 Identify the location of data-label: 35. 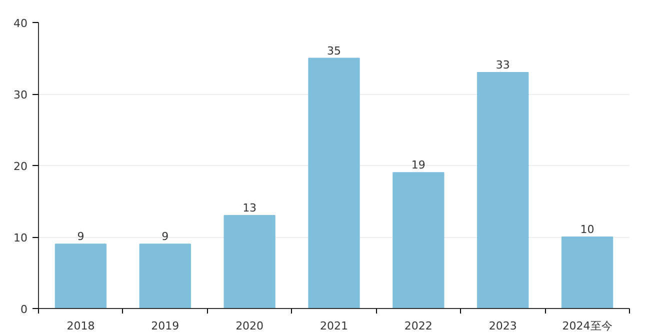
(334, 51).